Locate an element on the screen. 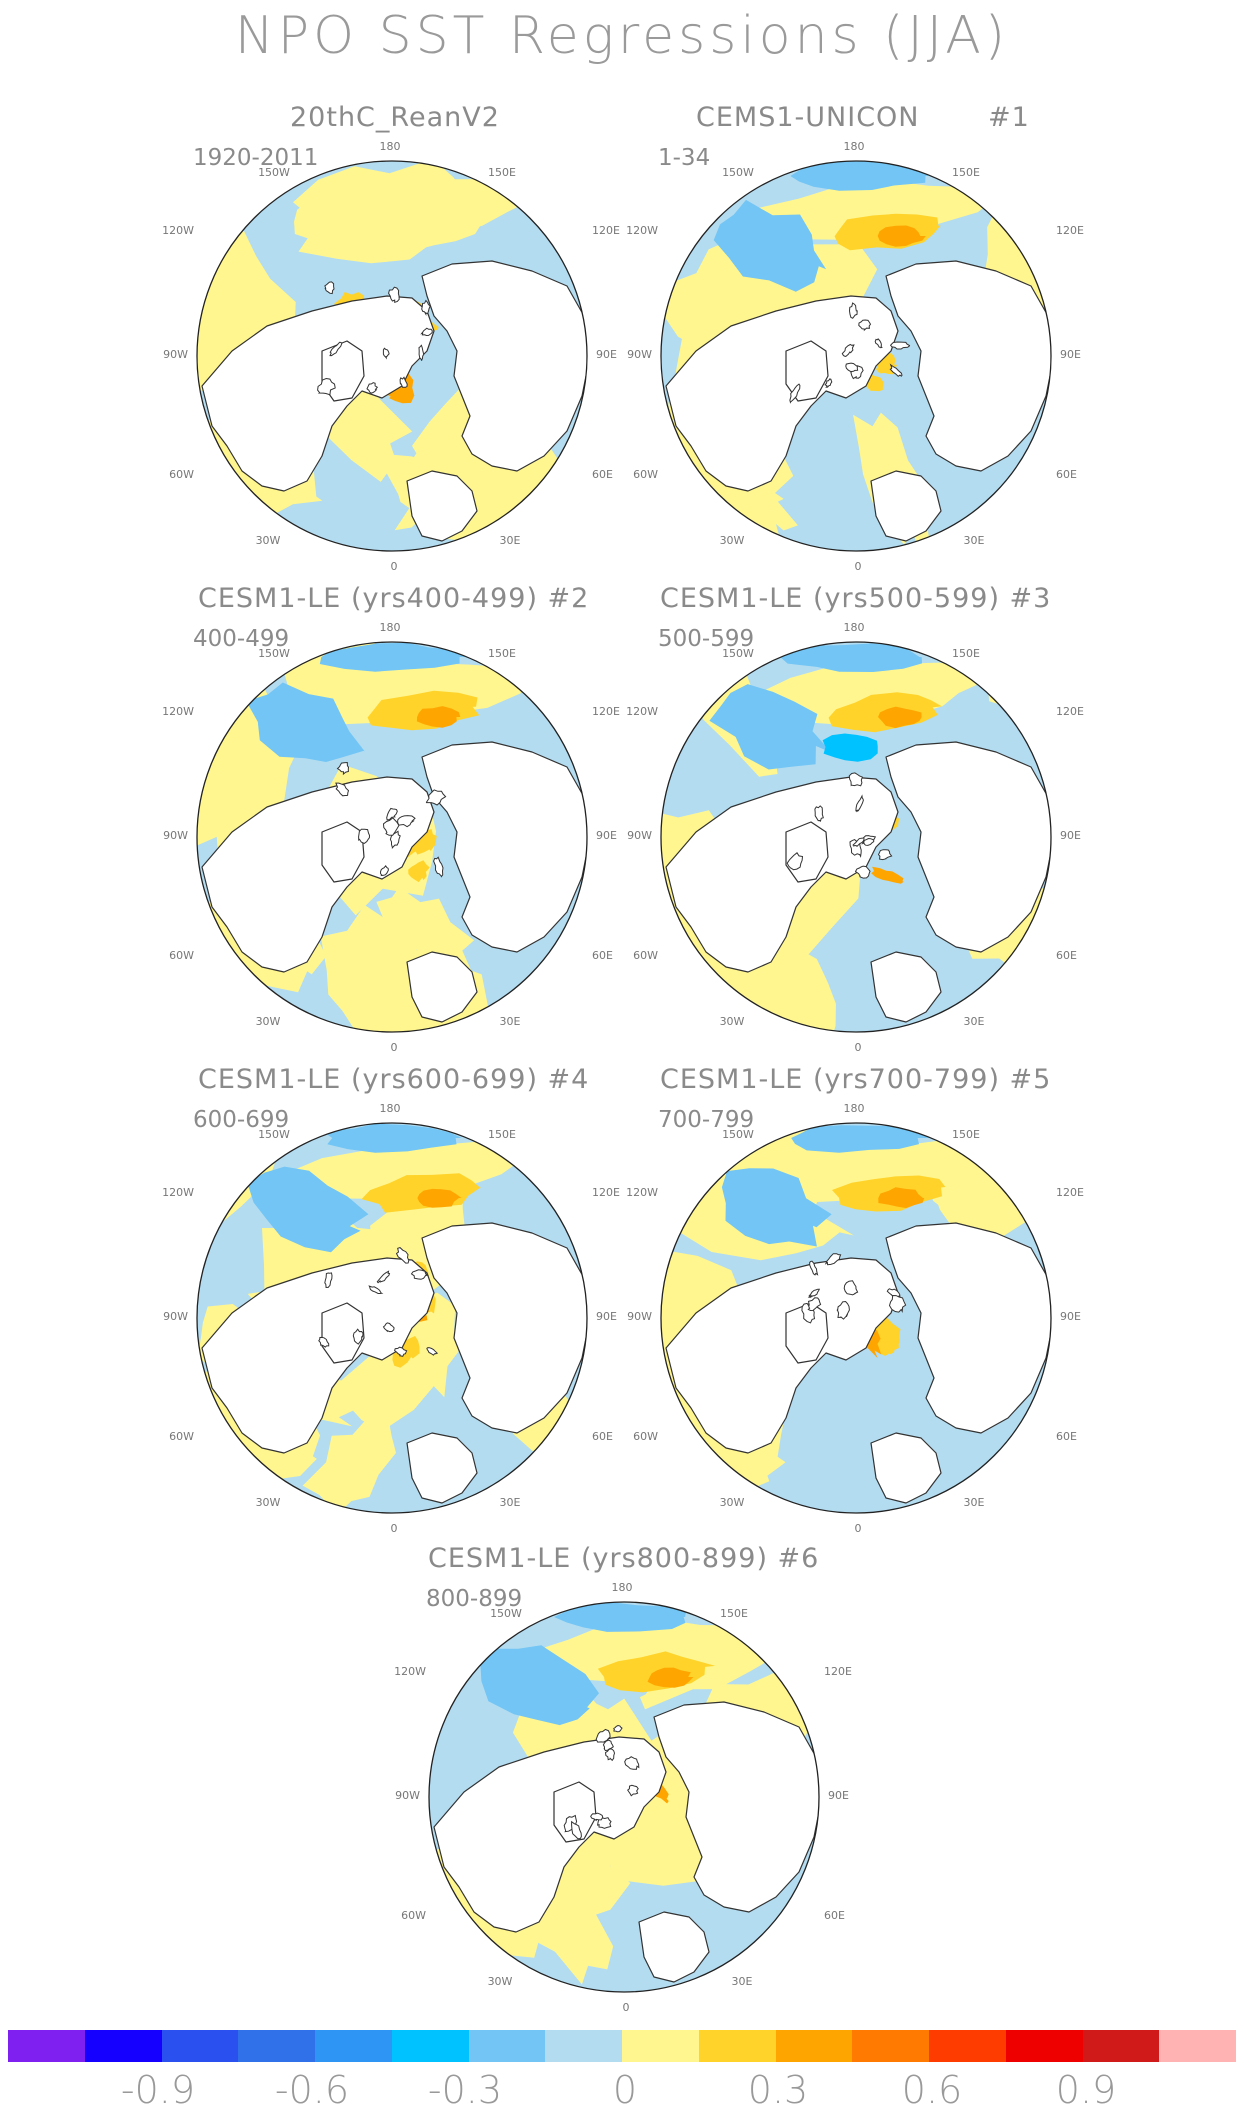 Image resolution: width=1244 pixels, height=2113 pixels. panel-title-7: CESM1-LE (yrs800-899) #6 is located at coordinates (624, 1558).